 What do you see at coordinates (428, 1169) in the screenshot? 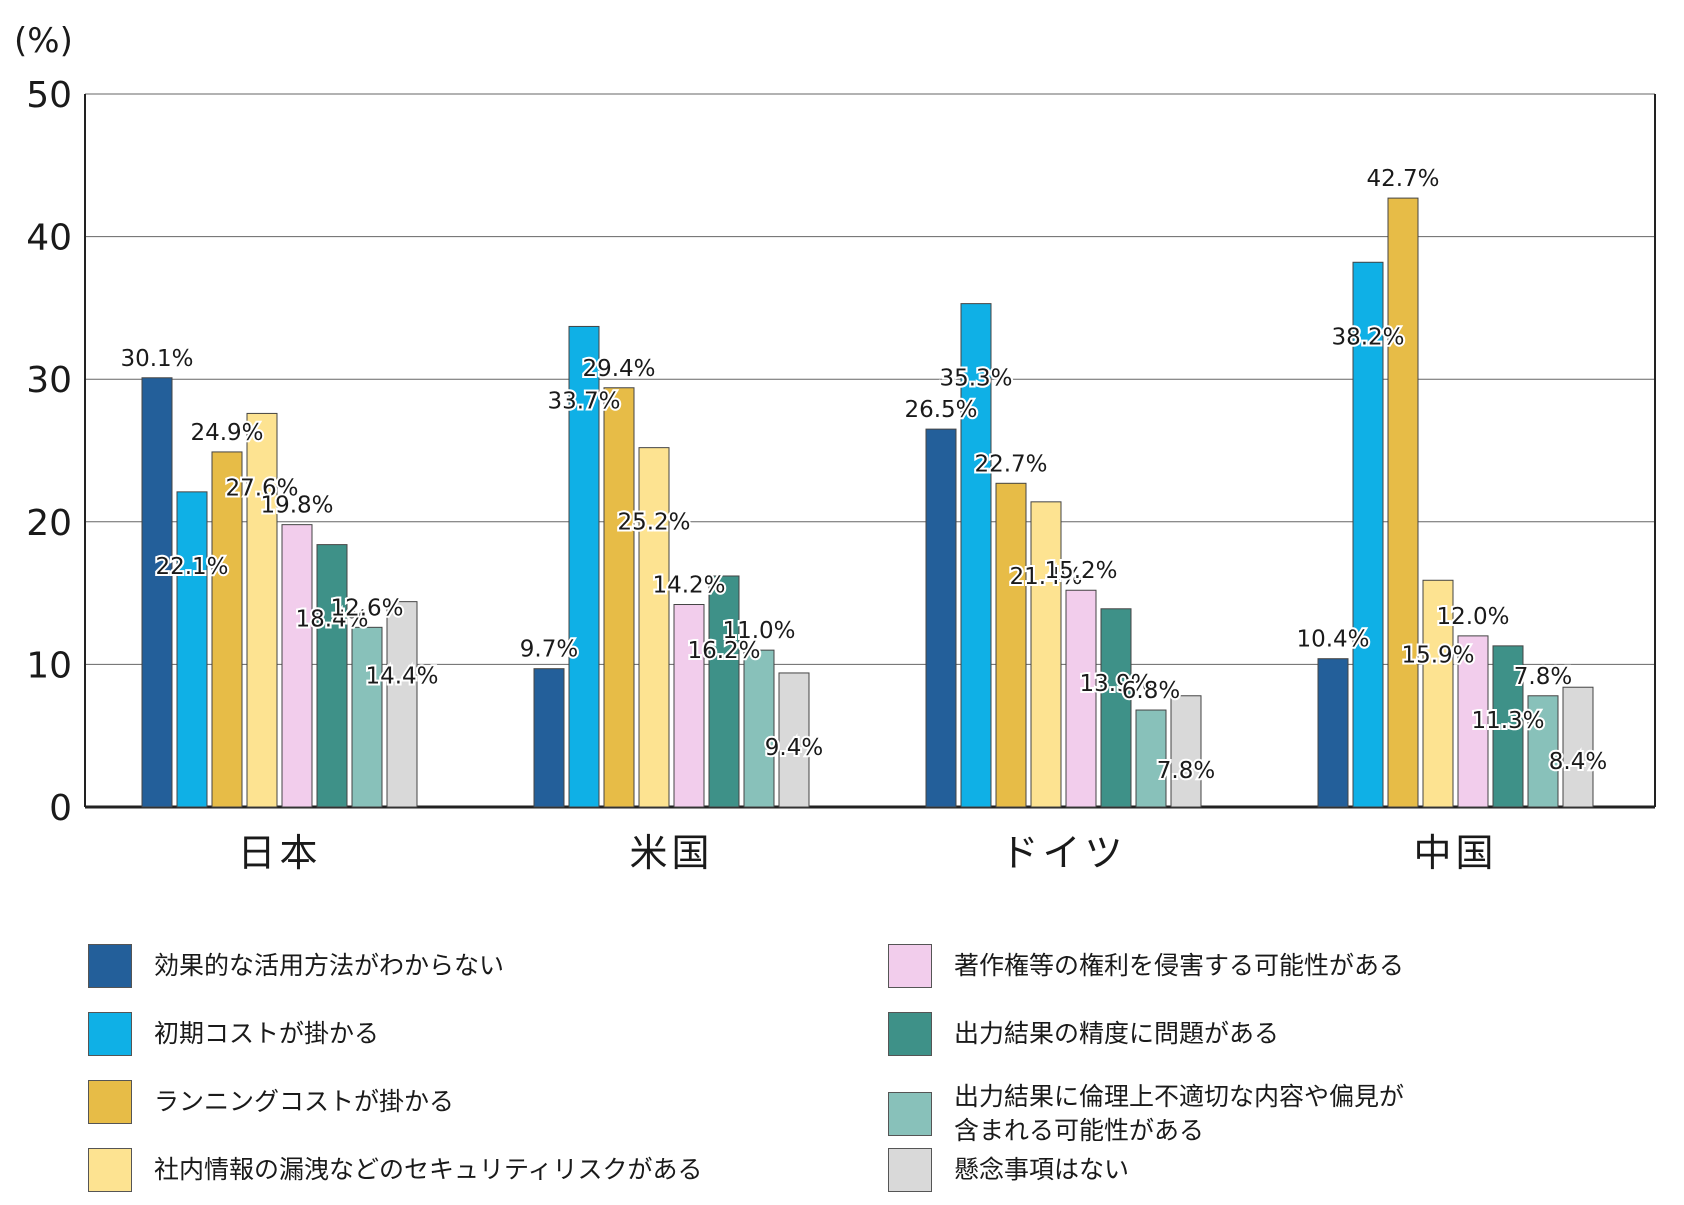
I see `legend-label: 社内情報の漏洩などのセキュリティリスクがある` at bounding box center [428, 1169].